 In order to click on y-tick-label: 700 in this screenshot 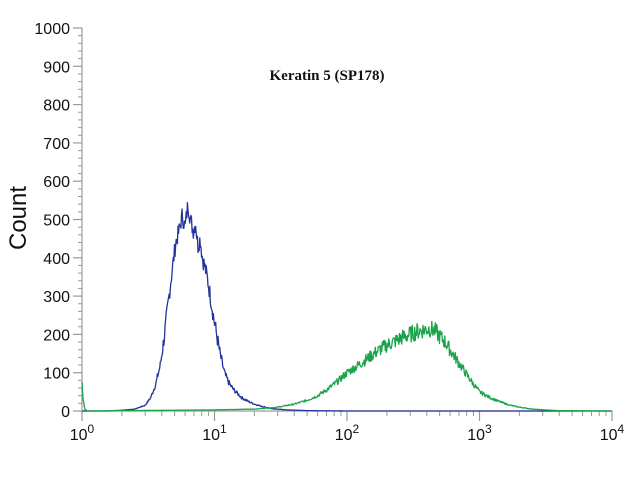, I will do `click(56, 144)`.